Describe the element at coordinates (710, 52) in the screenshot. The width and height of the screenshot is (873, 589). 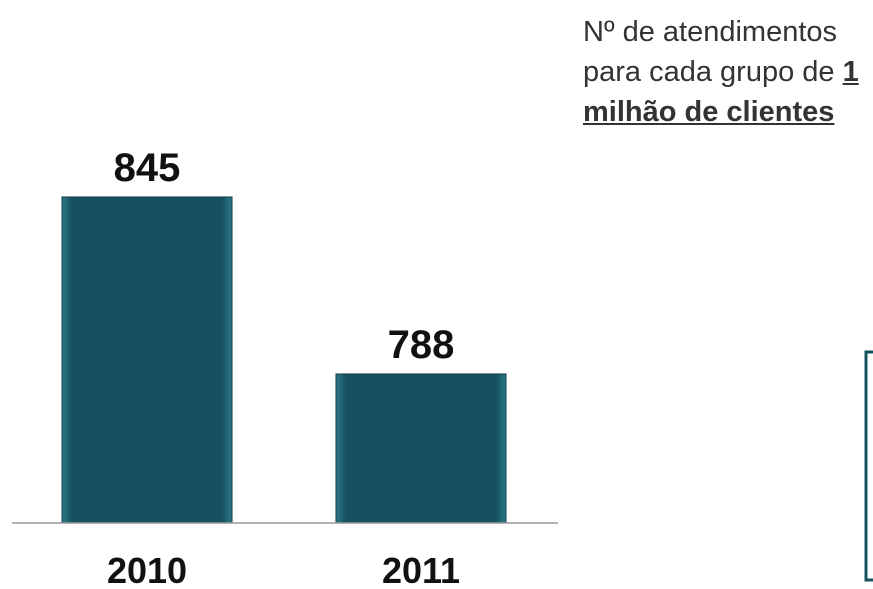
I see `annotation-text: Nº de atendimentos para cada grupo de` at that location.